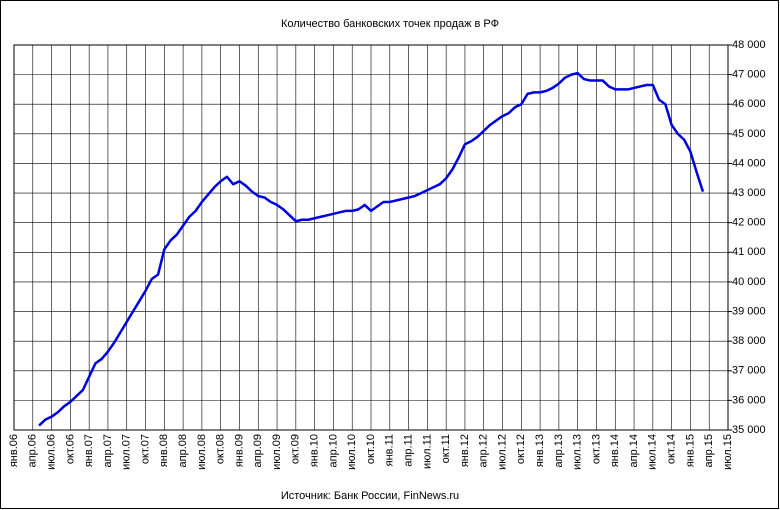 This screenshot has width=780, height=510. Describe the element at coordinates (709, 450) in the screenshot. I see `x-tick-label: апр.15` at that location.